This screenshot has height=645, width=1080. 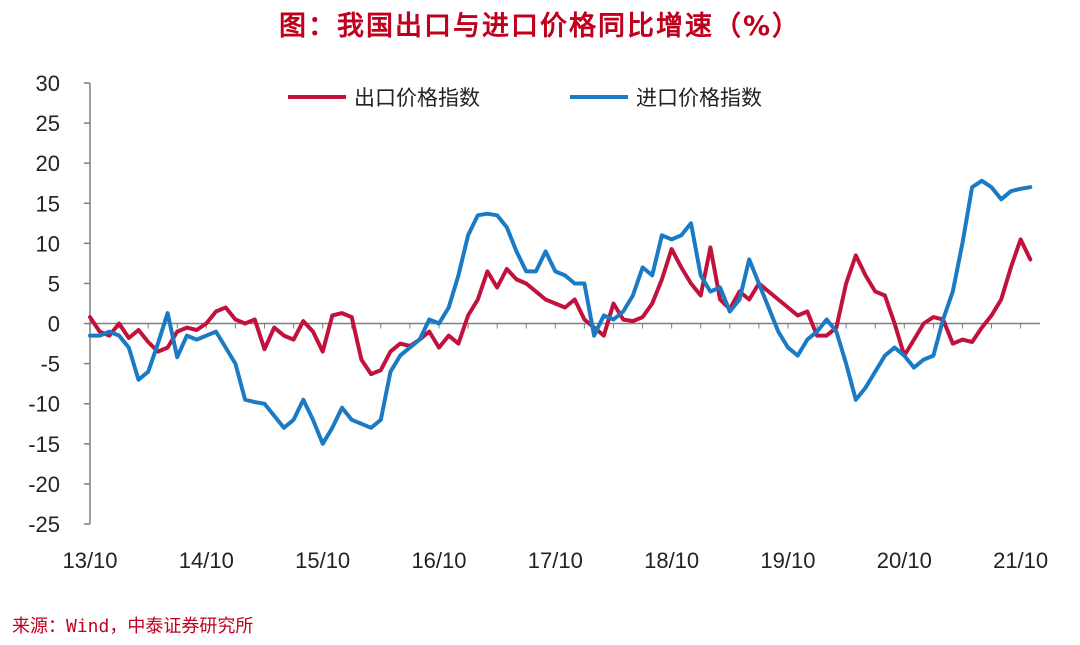 I want to click on y-tick-label: 20, so click(x=48, y=163).